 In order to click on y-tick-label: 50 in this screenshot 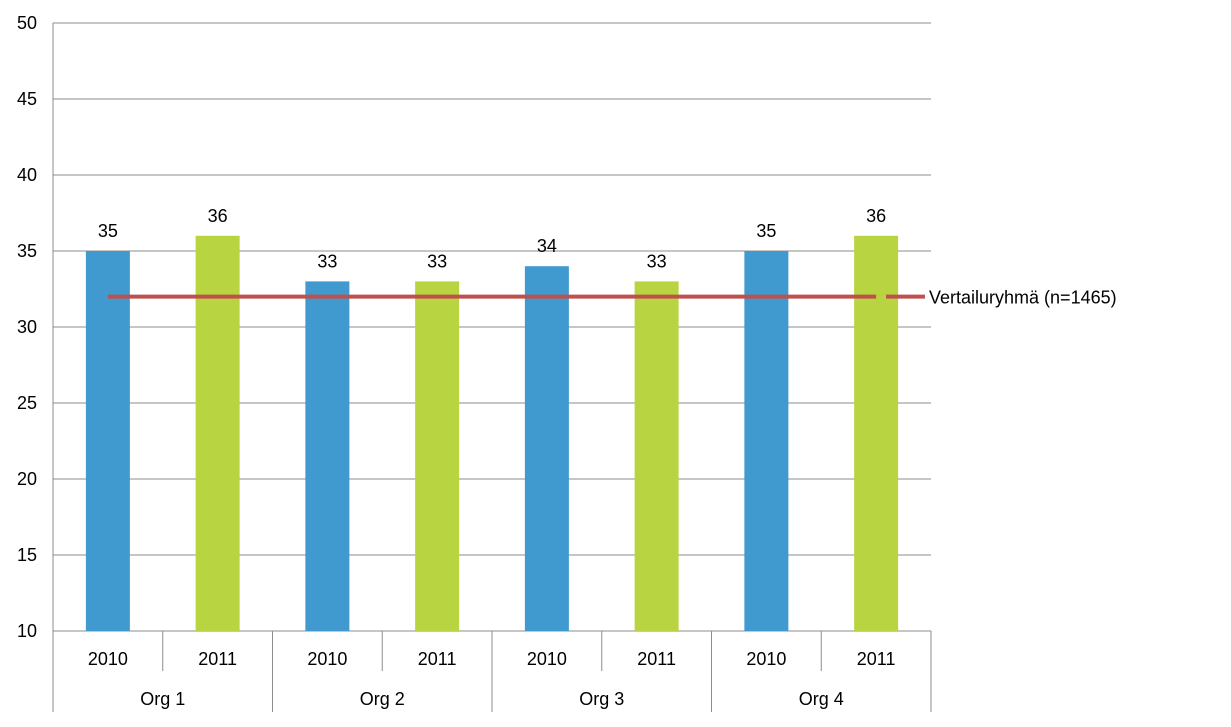, I will do `click(27, 23)`.